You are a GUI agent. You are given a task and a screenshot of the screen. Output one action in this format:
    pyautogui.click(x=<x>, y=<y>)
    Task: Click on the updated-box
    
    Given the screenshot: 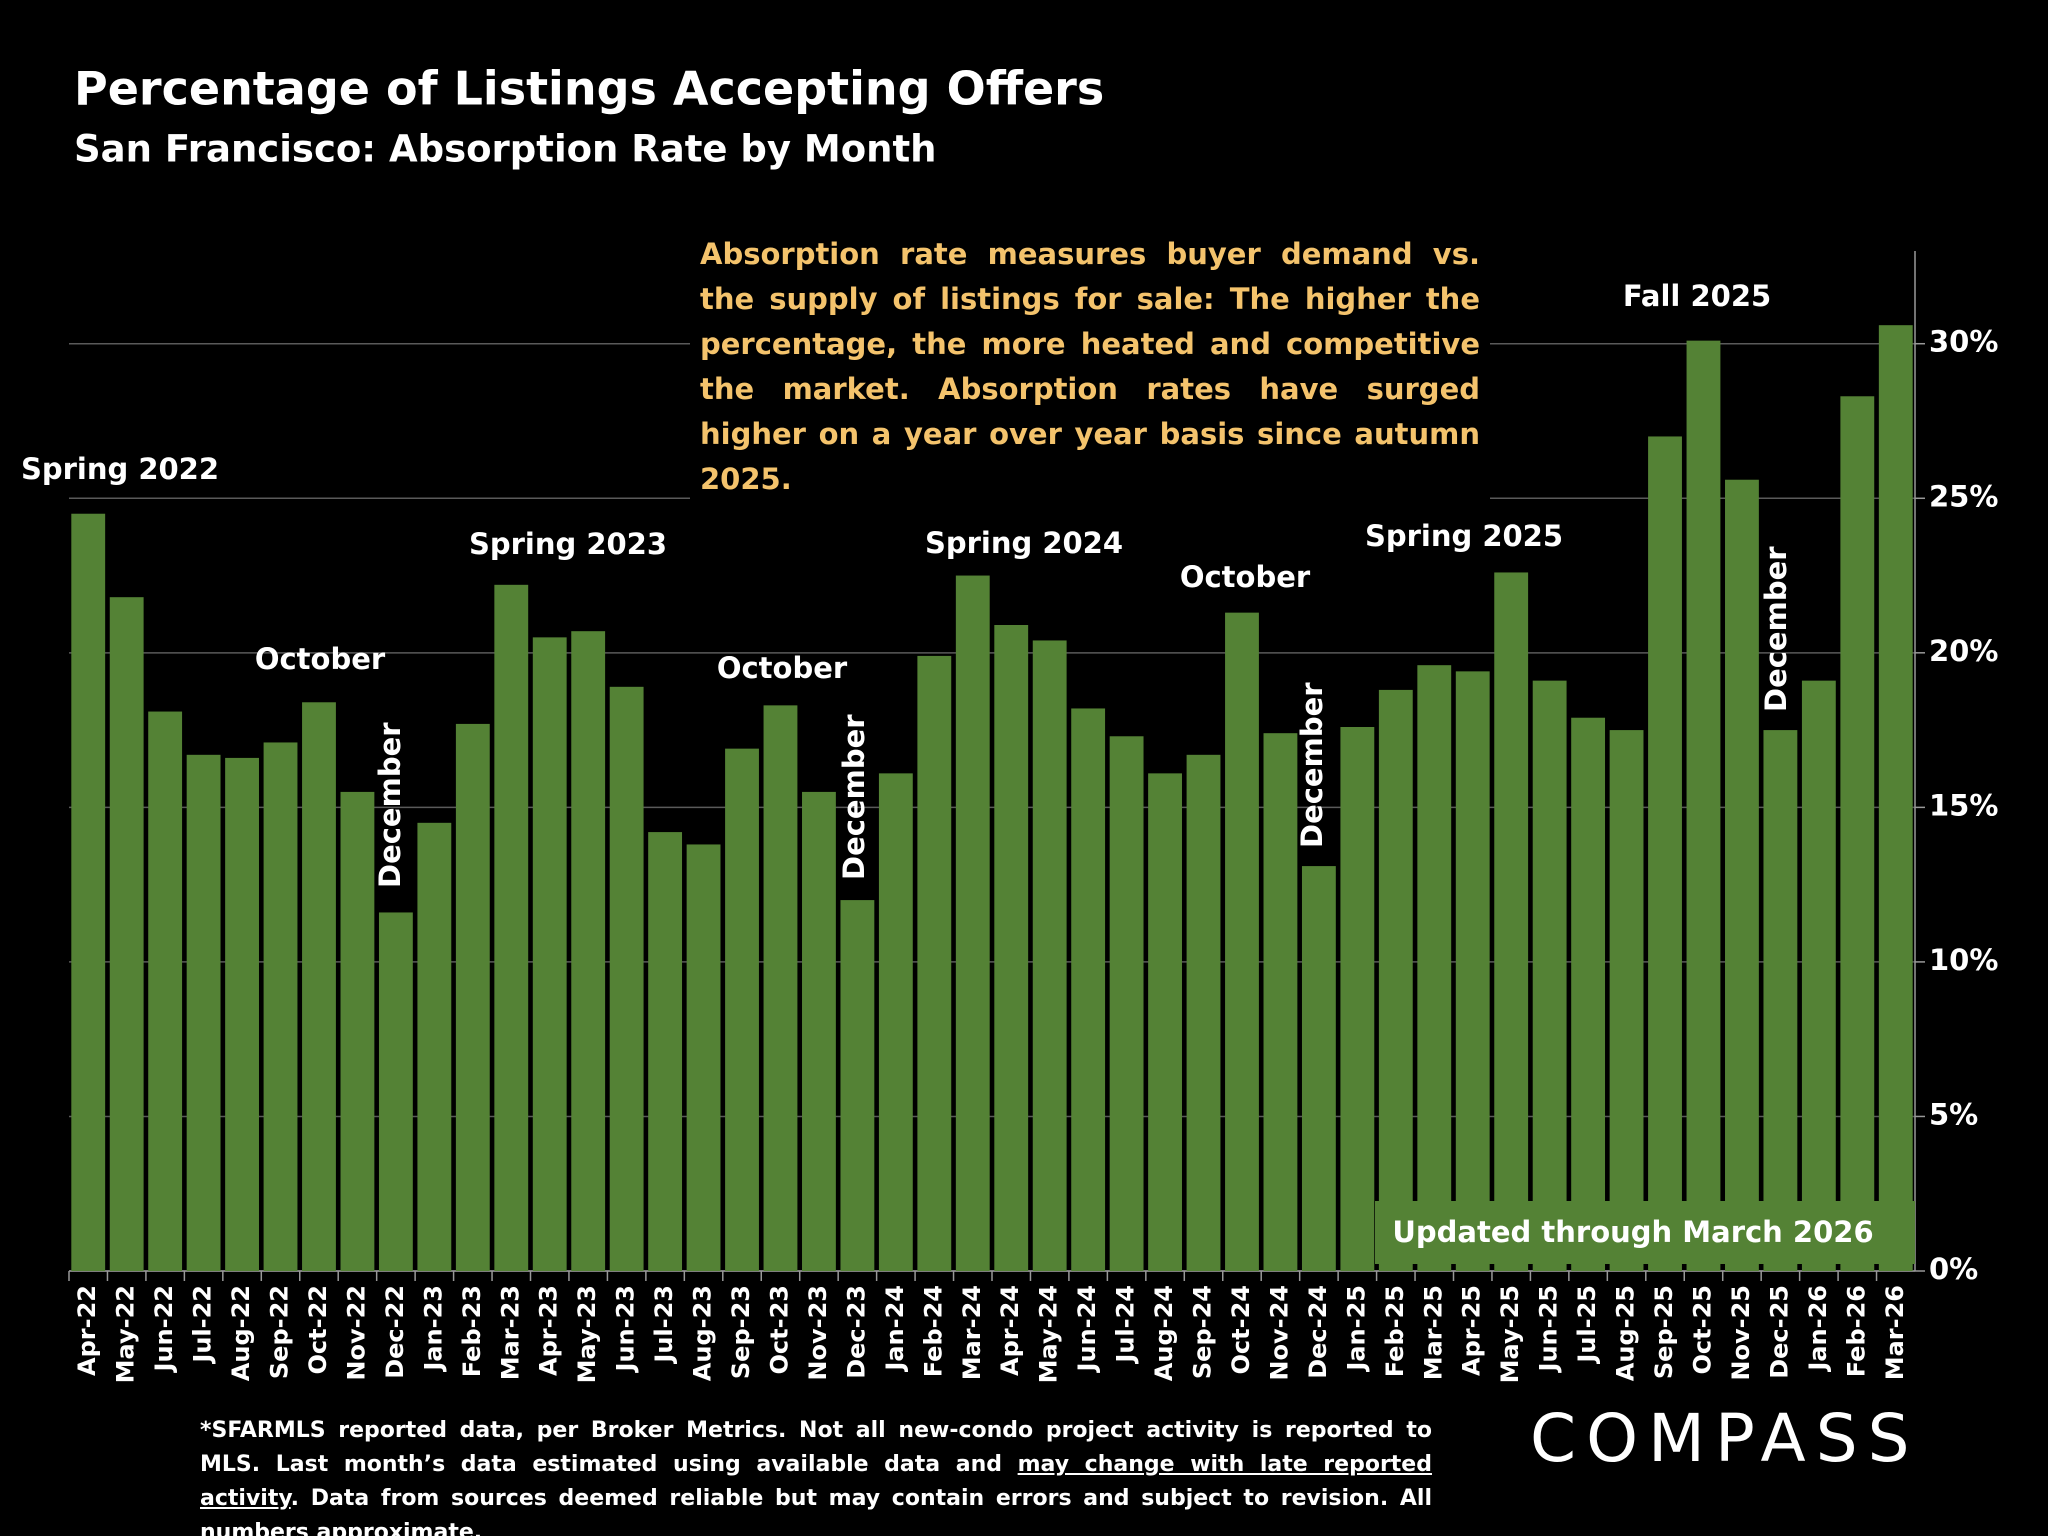 What is the action you would take?
    pyautogui.click(x=1645, y=1232)
    